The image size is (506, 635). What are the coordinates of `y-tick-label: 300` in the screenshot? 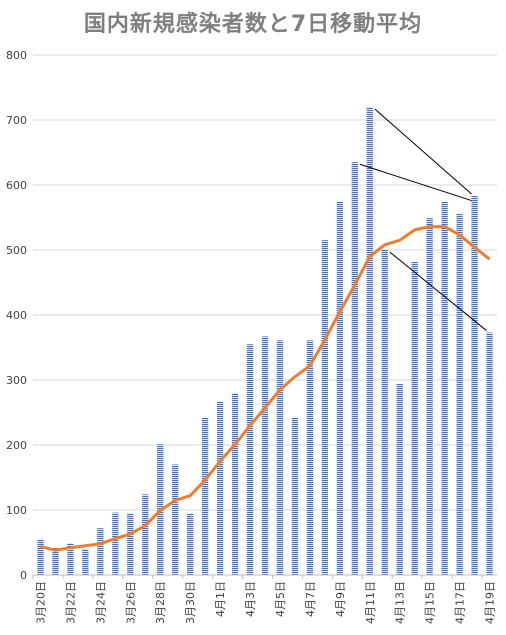 It's located at (16, 380).